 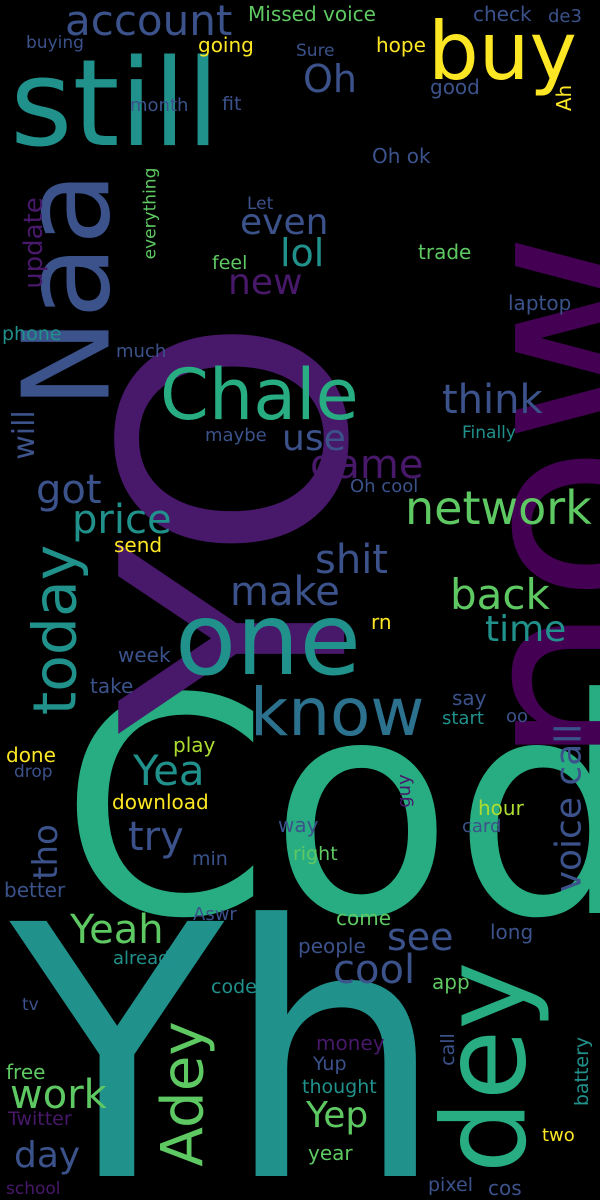 I want to click on word-yup: Yup, so click(x=330, y=1064).